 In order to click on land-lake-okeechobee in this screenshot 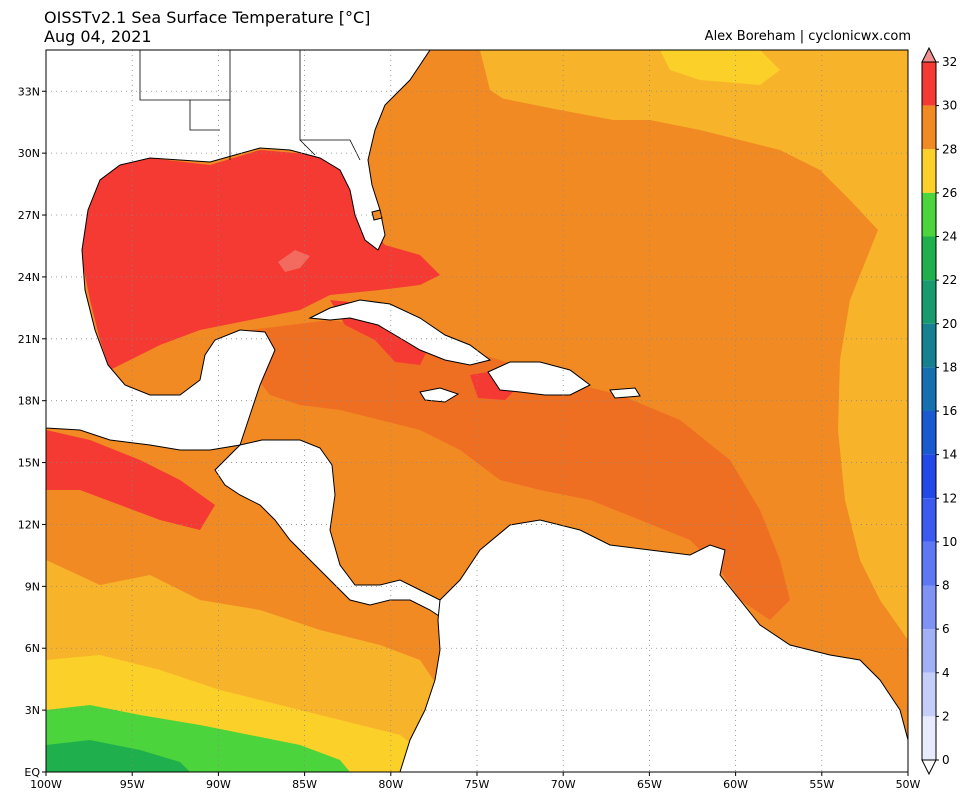, I will do `click(377, 215)`.